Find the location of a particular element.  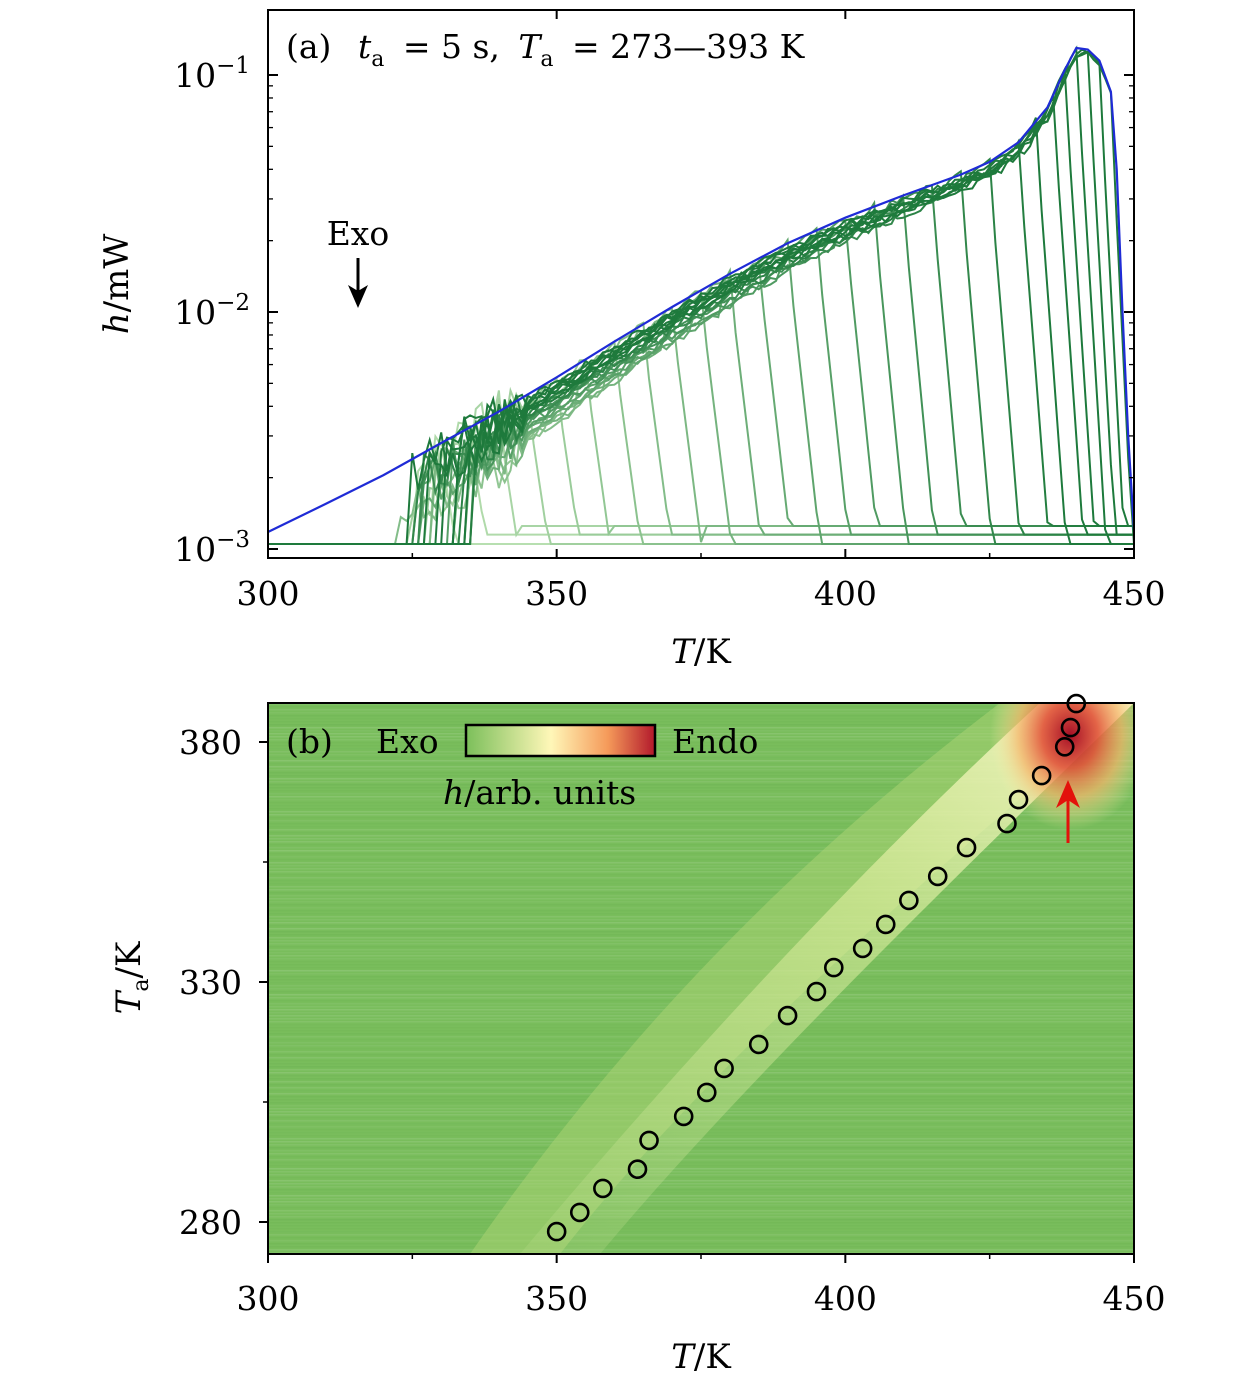

panel-b-annotation: (b) is located at coordinates (309, 741).